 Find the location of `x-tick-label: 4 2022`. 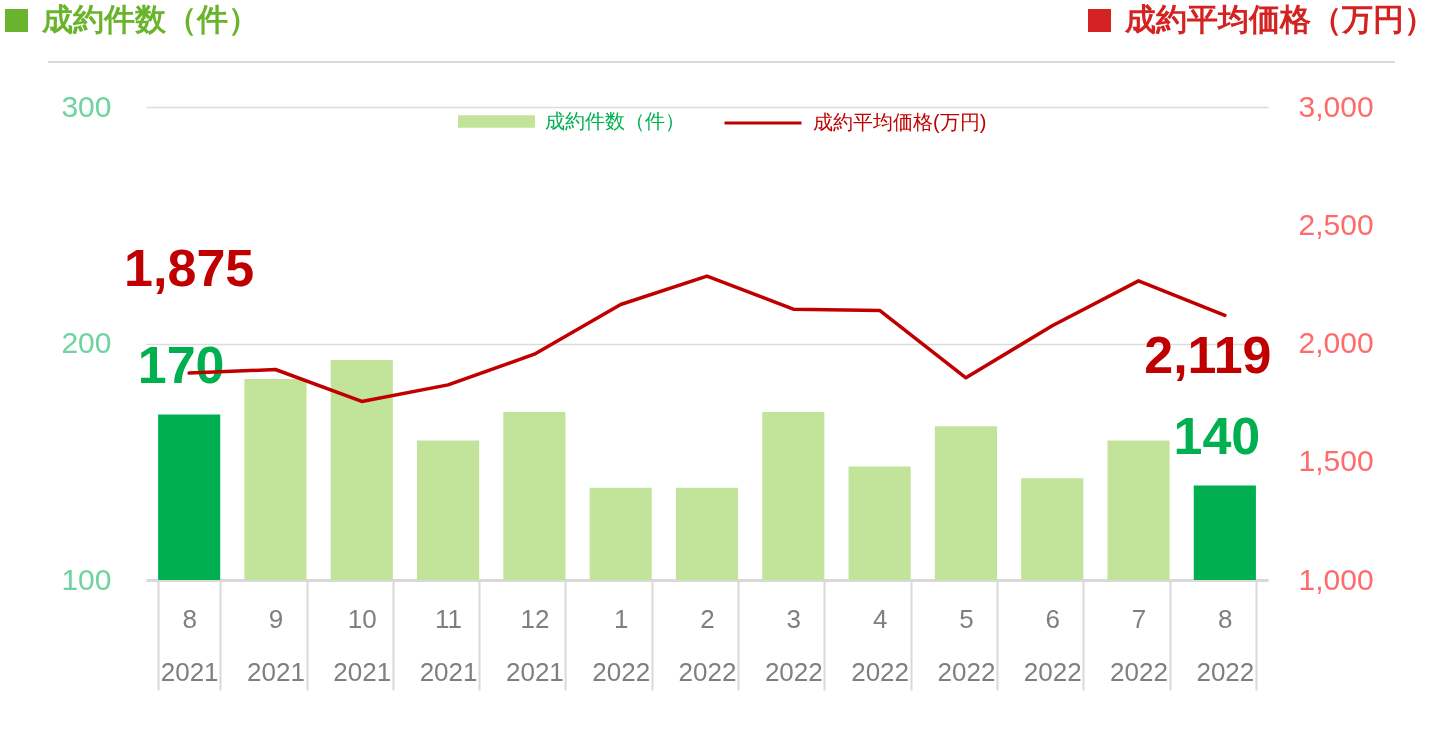

x-tick-label: 4 2022 is located at coordinates (880, 645).